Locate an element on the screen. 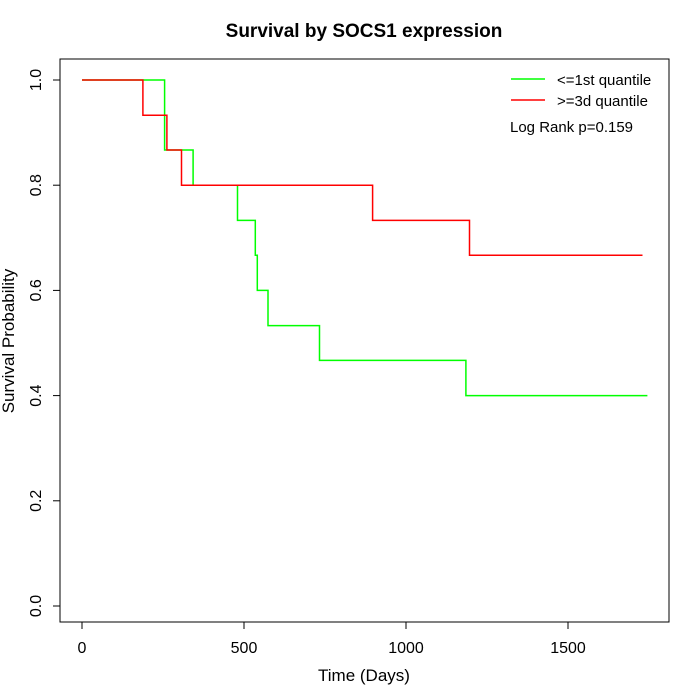 This screenshot has width=700, height=700. y-tick-label: 0.2 is located at coordinates (36, 501).